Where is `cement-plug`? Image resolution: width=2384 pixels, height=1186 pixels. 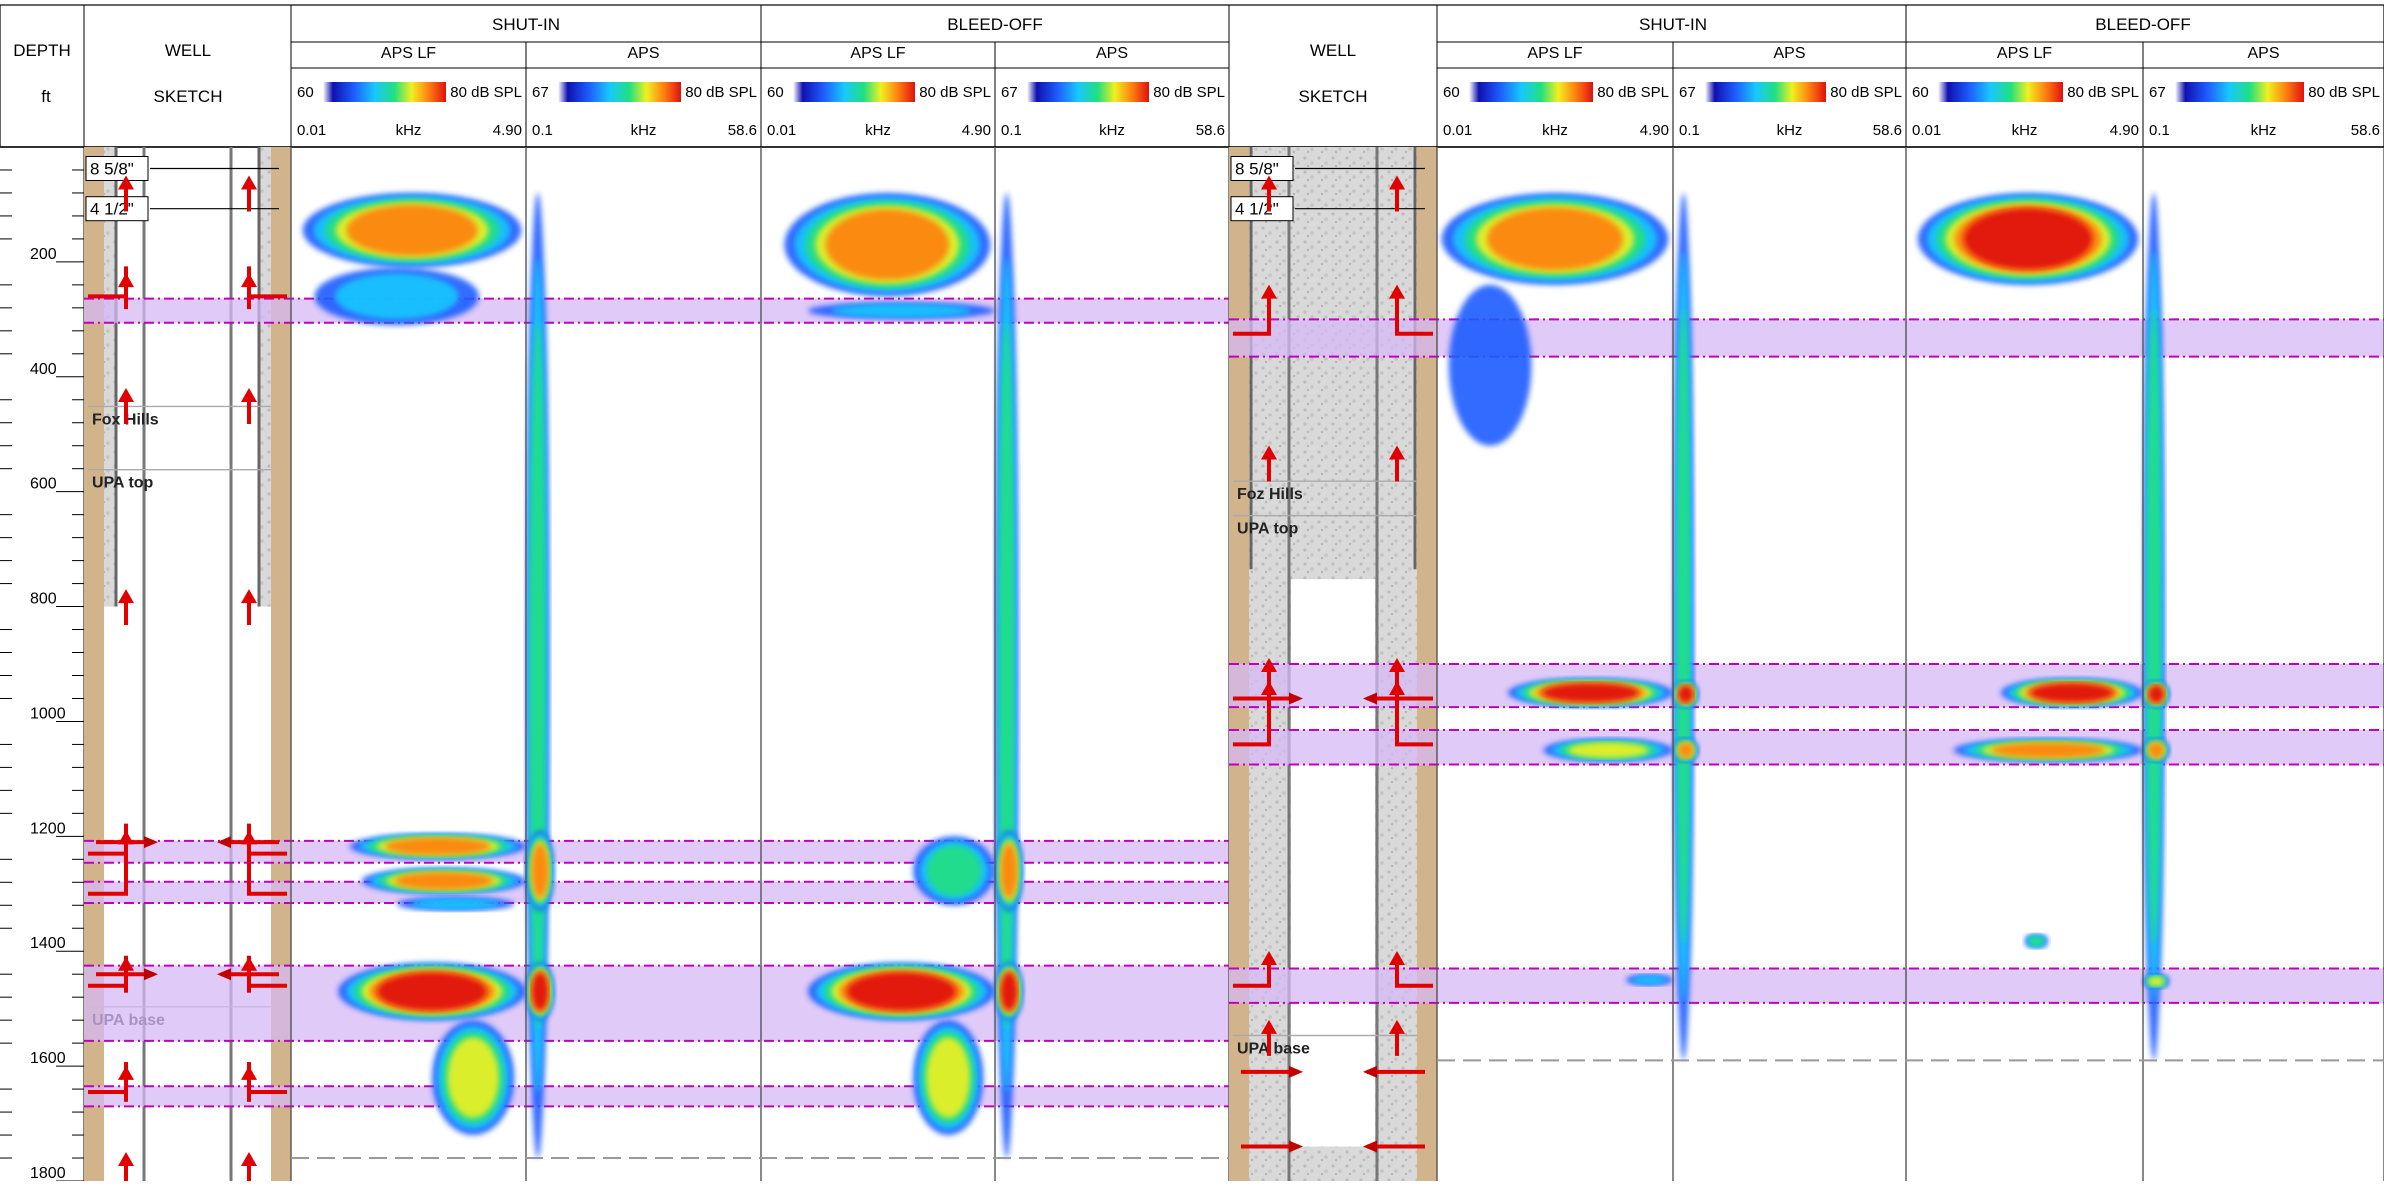
cement-plug is located at coordinates (1333, 1163).